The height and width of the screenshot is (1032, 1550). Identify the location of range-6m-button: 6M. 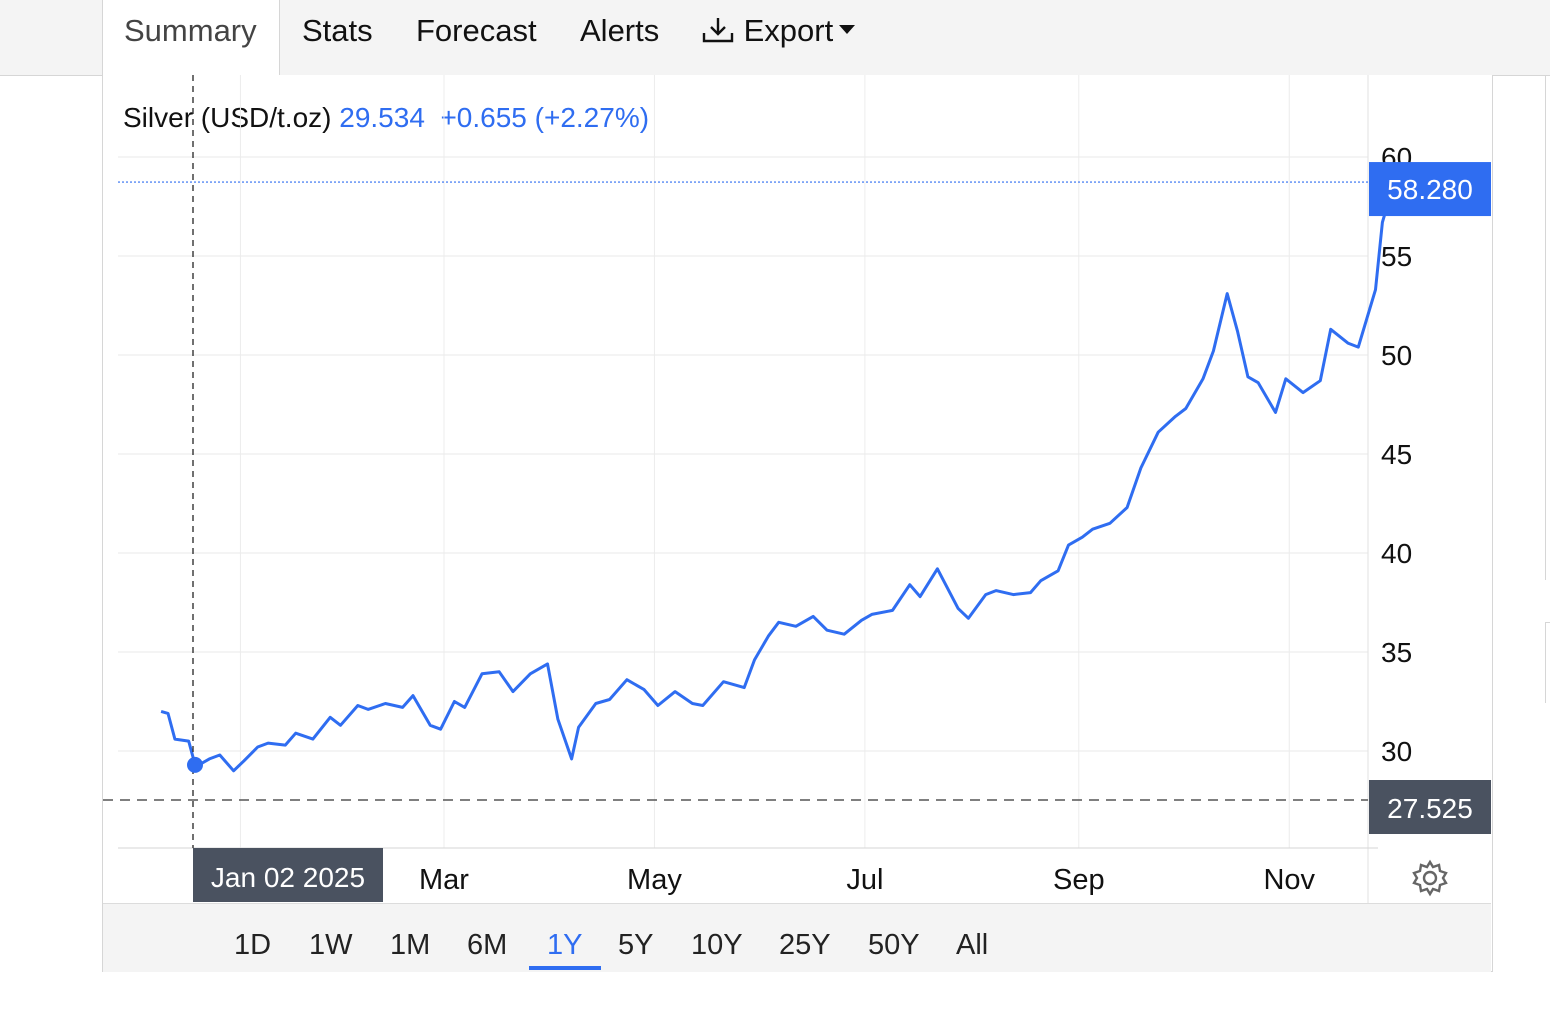
(487, 945).